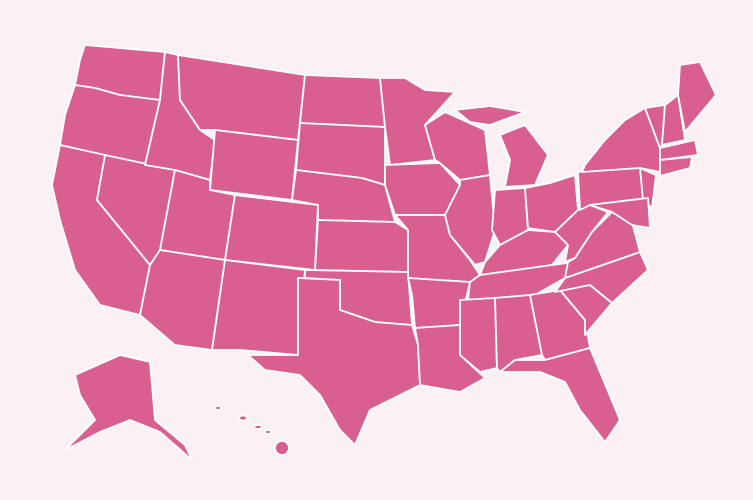  What do you see at coordinates (490, 115) in the screenshot?
I see `state-michigan-upper` at bounding box center [490, 115].